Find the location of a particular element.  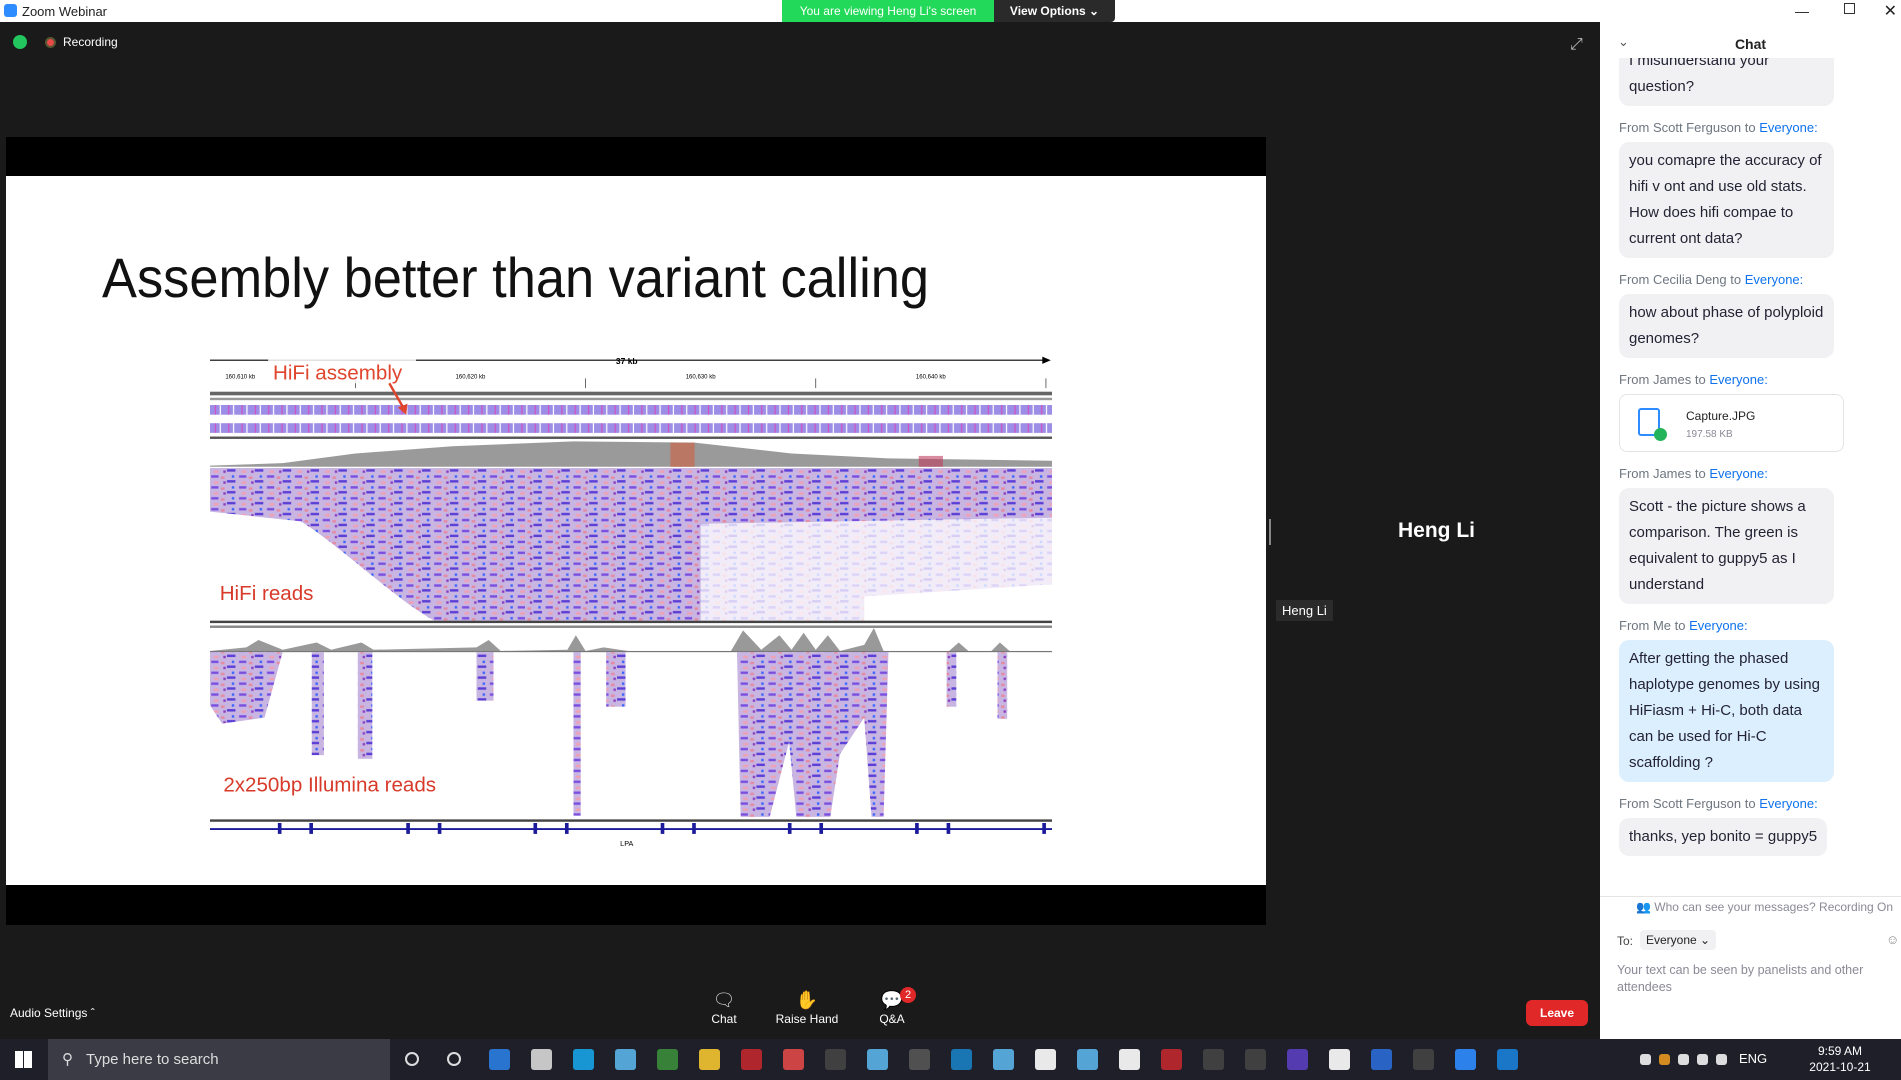

toolbar-icon: ✋ is located at coordinates (807, 1000).